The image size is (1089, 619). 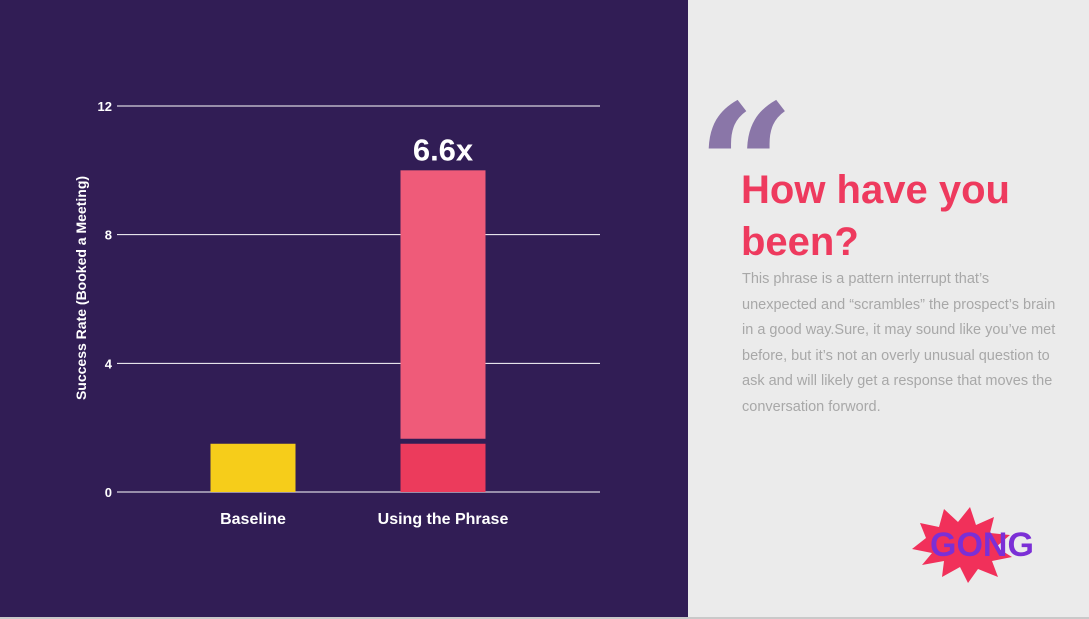 I want to click on gong-logo-text: GONG, so click(x=982, y=545).